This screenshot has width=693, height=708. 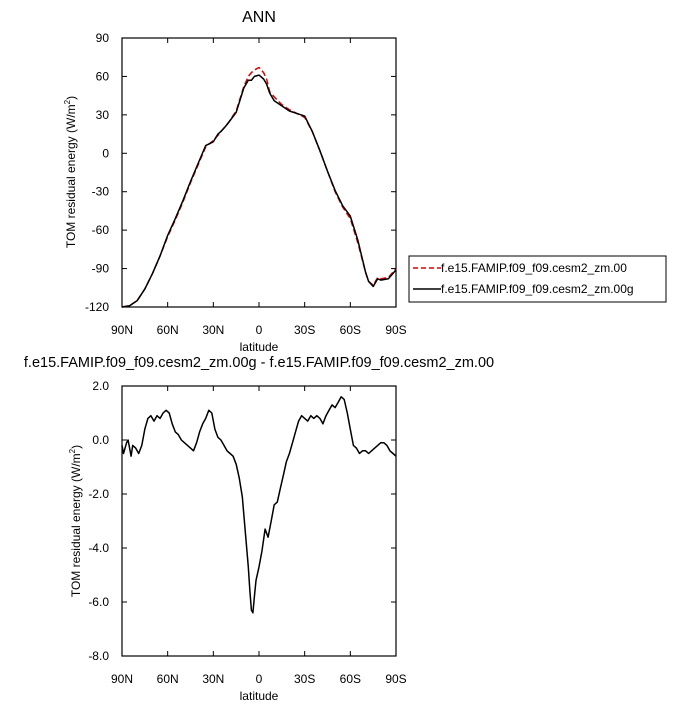 What do you see at coordinates (103, 115) in the screenshot?
I see `top-ytick-label-2: 30` at bounding box center [103, 115].